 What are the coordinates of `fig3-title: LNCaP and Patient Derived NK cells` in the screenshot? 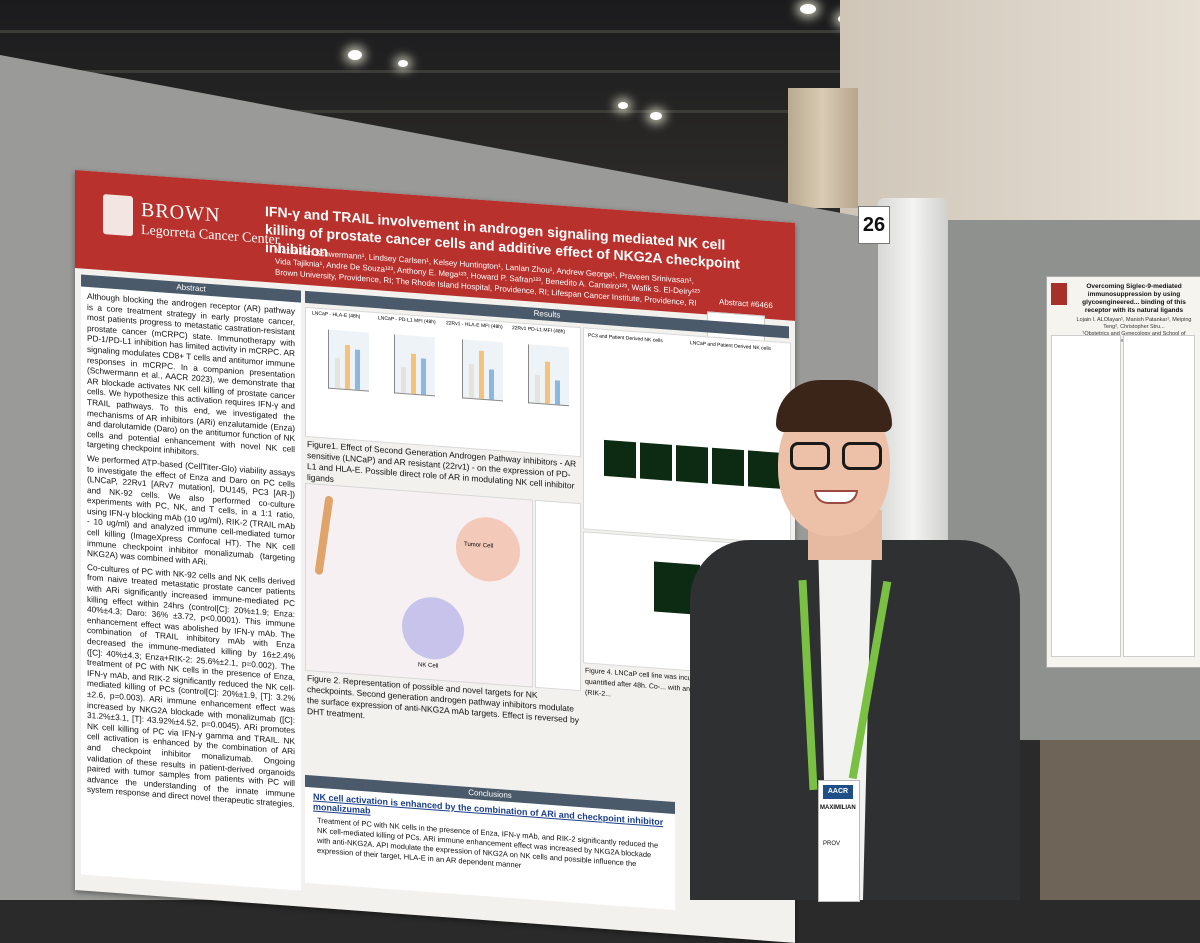 It's located at (731, 346).